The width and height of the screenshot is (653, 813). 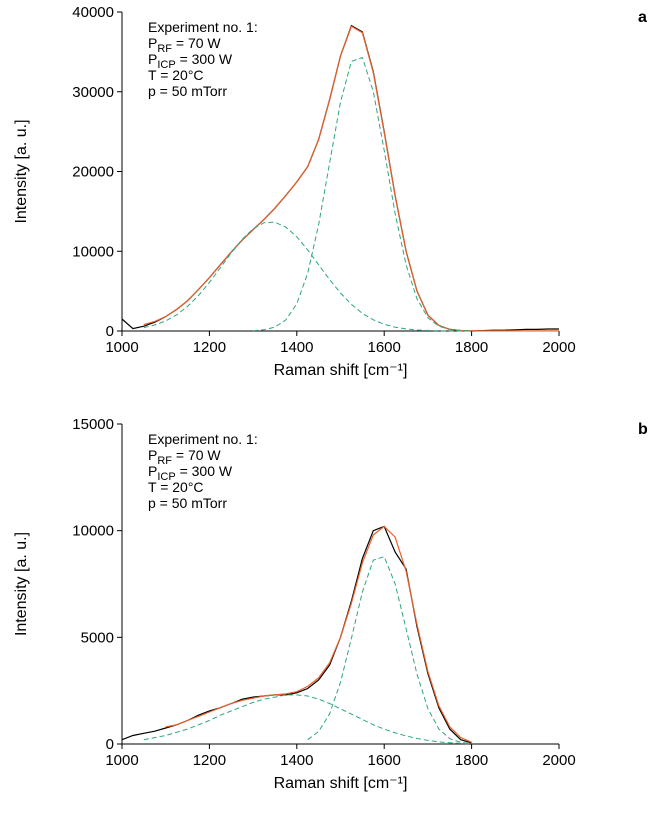 What do you see at coordinates (93, 92) in the screenshot?
I see `y-tick-label: 30000` at bounding box center [93, 92].